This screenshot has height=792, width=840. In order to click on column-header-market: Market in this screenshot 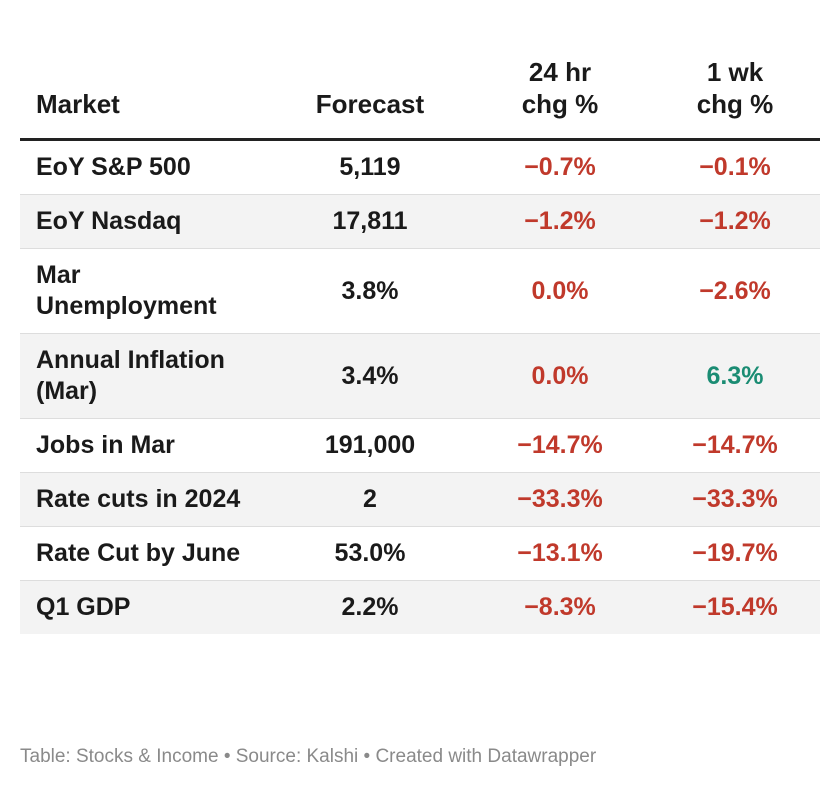, I will do `click(78, 104)`.